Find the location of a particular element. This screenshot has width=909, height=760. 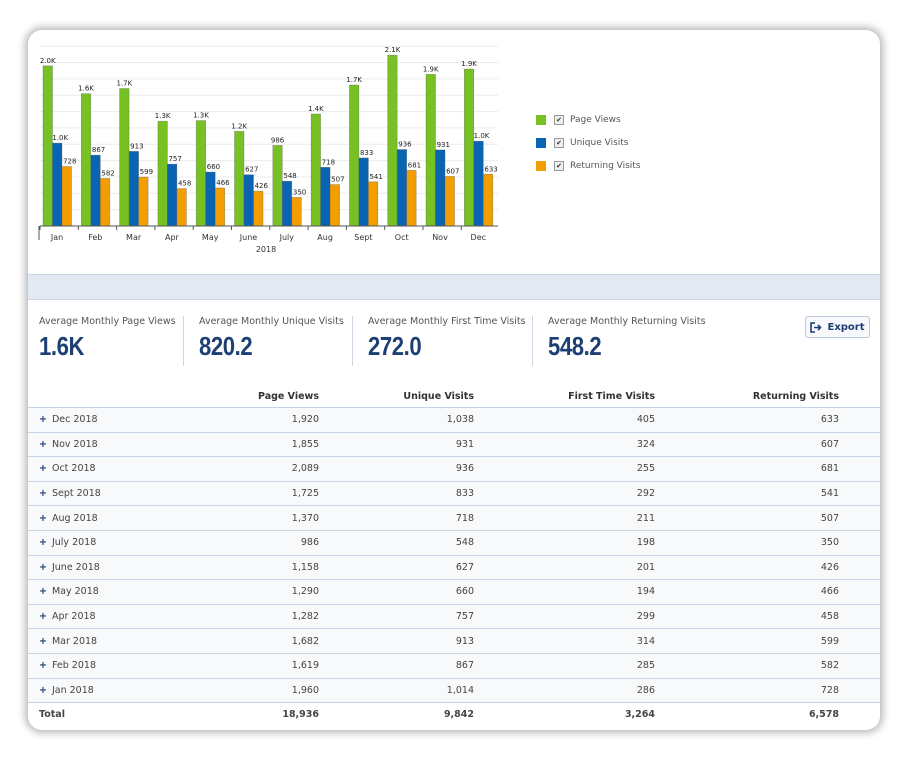

month-cell: + Dec 2018 is located at coordinates (88, 420).